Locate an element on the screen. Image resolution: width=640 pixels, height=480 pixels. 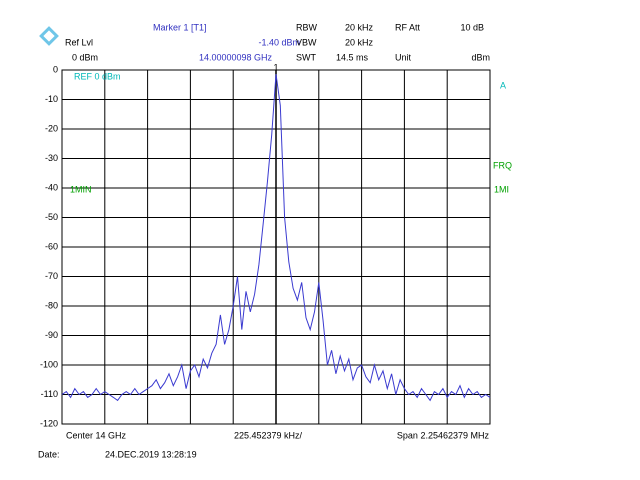
annotation: RF Att is located at coordinates (408, 27).